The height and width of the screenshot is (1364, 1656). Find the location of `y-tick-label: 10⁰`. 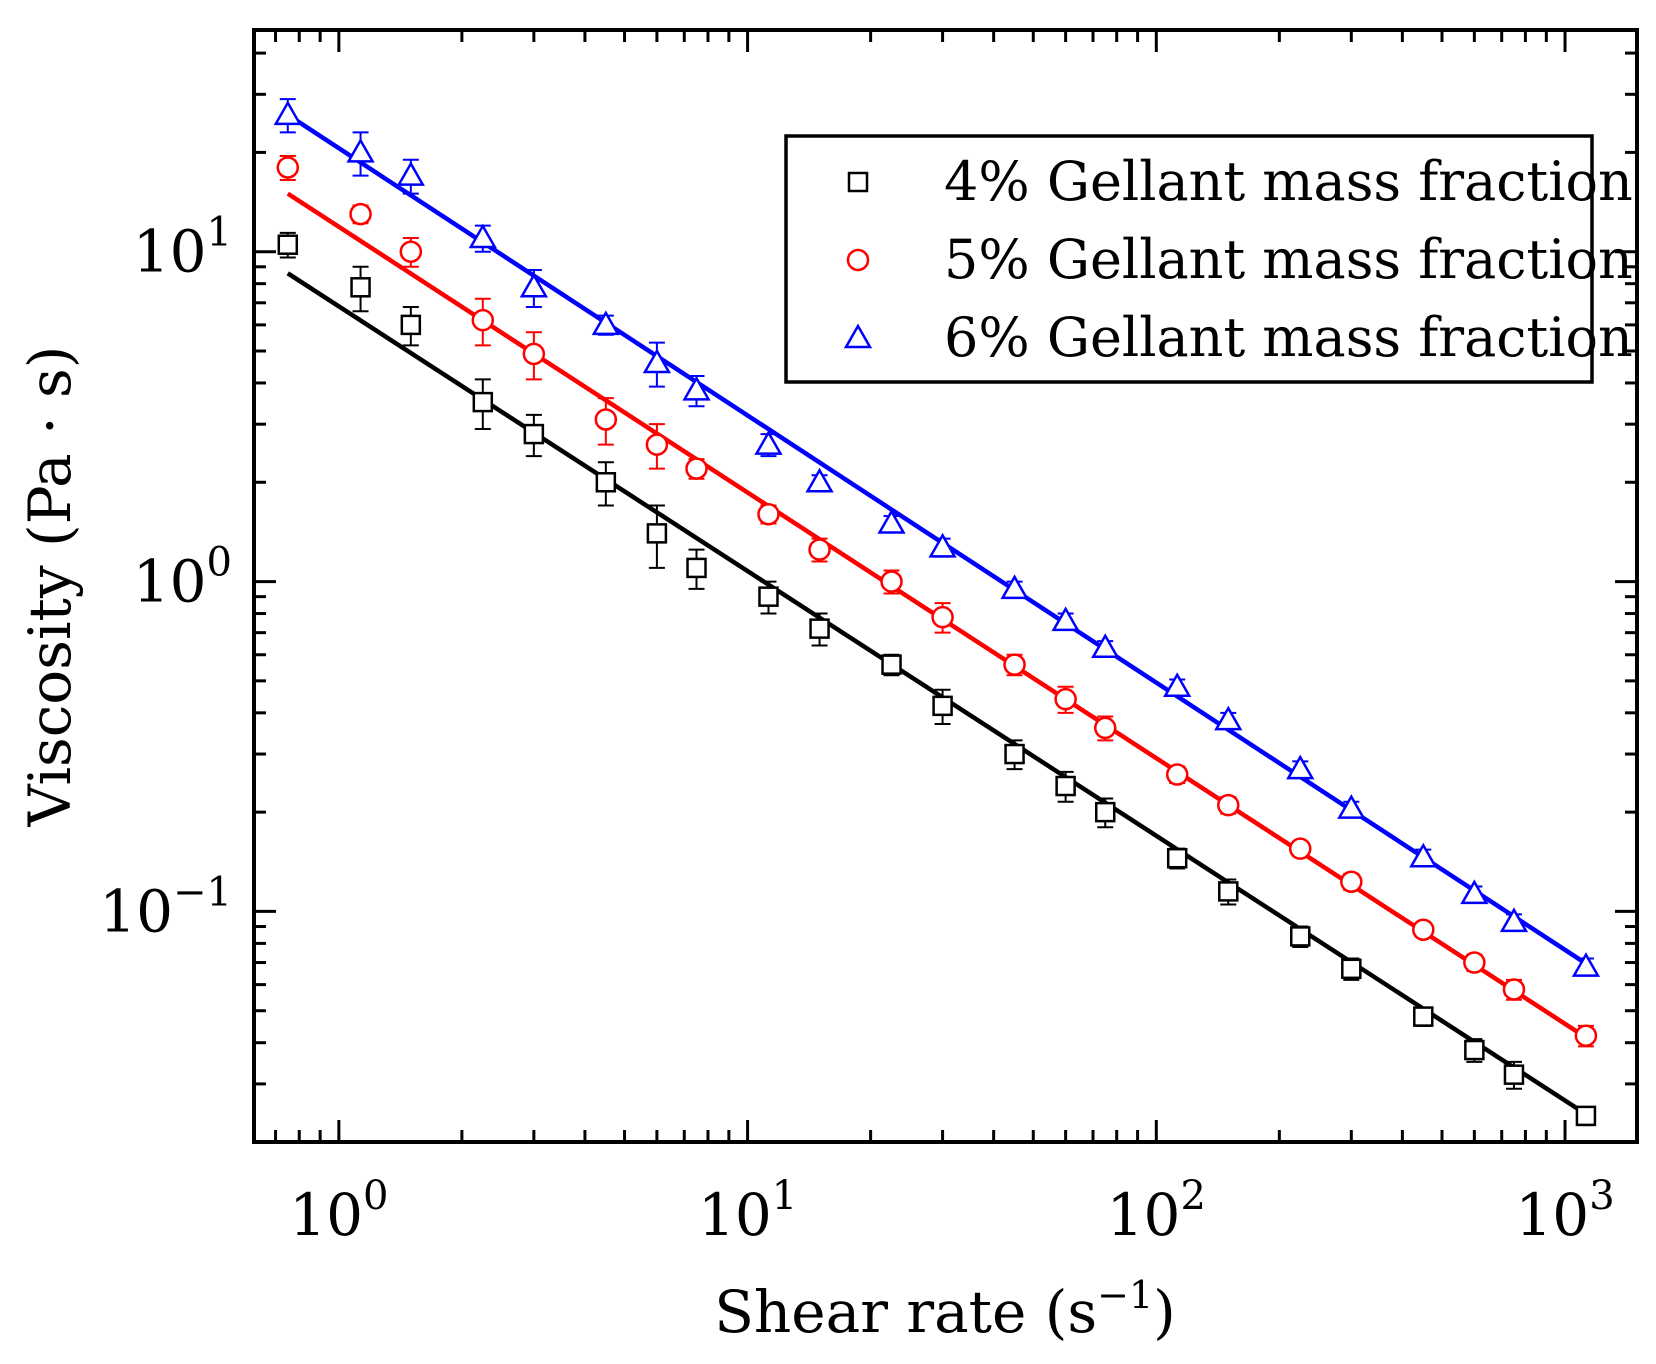

y-tick-label: 10⁰ is located at coordinates (182, 578).